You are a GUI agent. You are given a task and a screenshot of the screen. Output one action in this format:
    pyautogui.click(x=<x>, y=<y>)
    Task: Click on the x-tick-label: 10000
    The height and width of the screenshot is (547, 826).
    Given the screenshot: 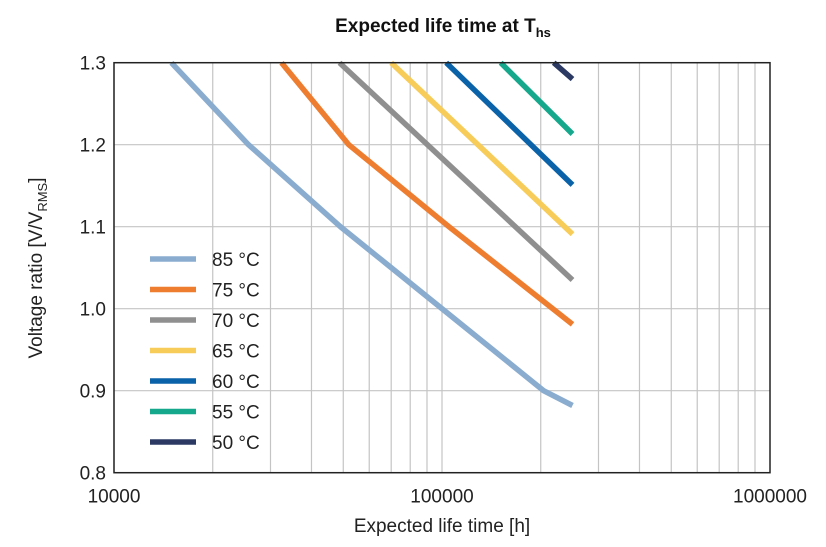 What is the action you would take?
    pyautogui.click(x=114, y=497)
    